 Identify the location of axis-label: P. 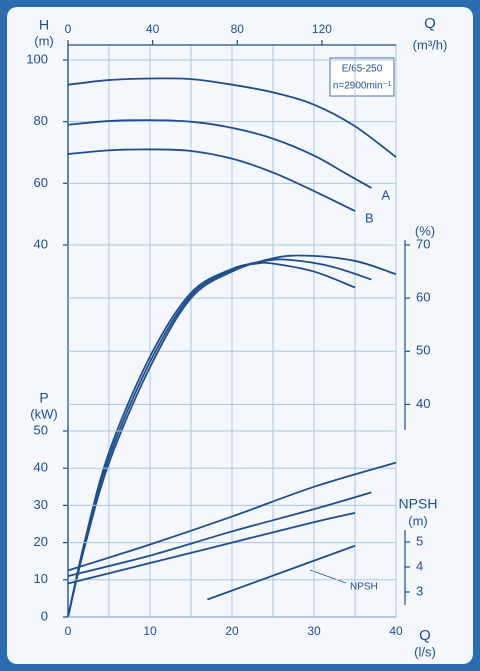
(43, 398).